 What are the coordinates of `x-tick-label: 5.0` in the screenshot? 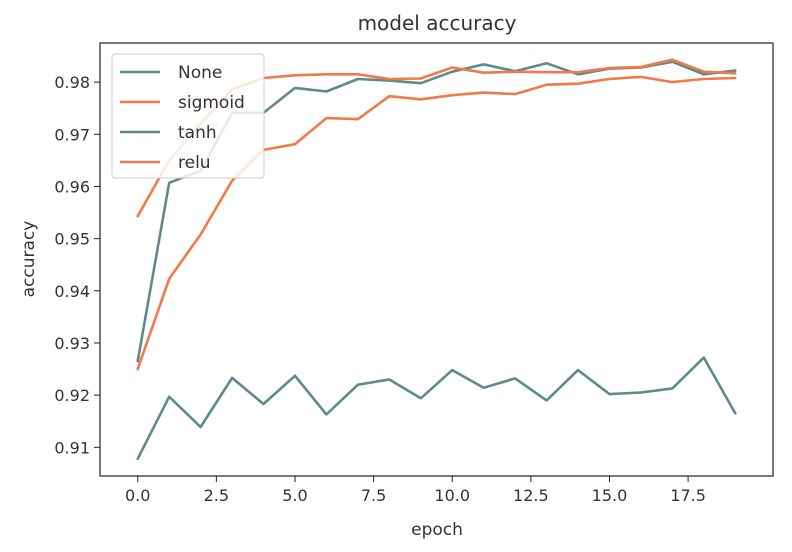 It's located at (294, 495).